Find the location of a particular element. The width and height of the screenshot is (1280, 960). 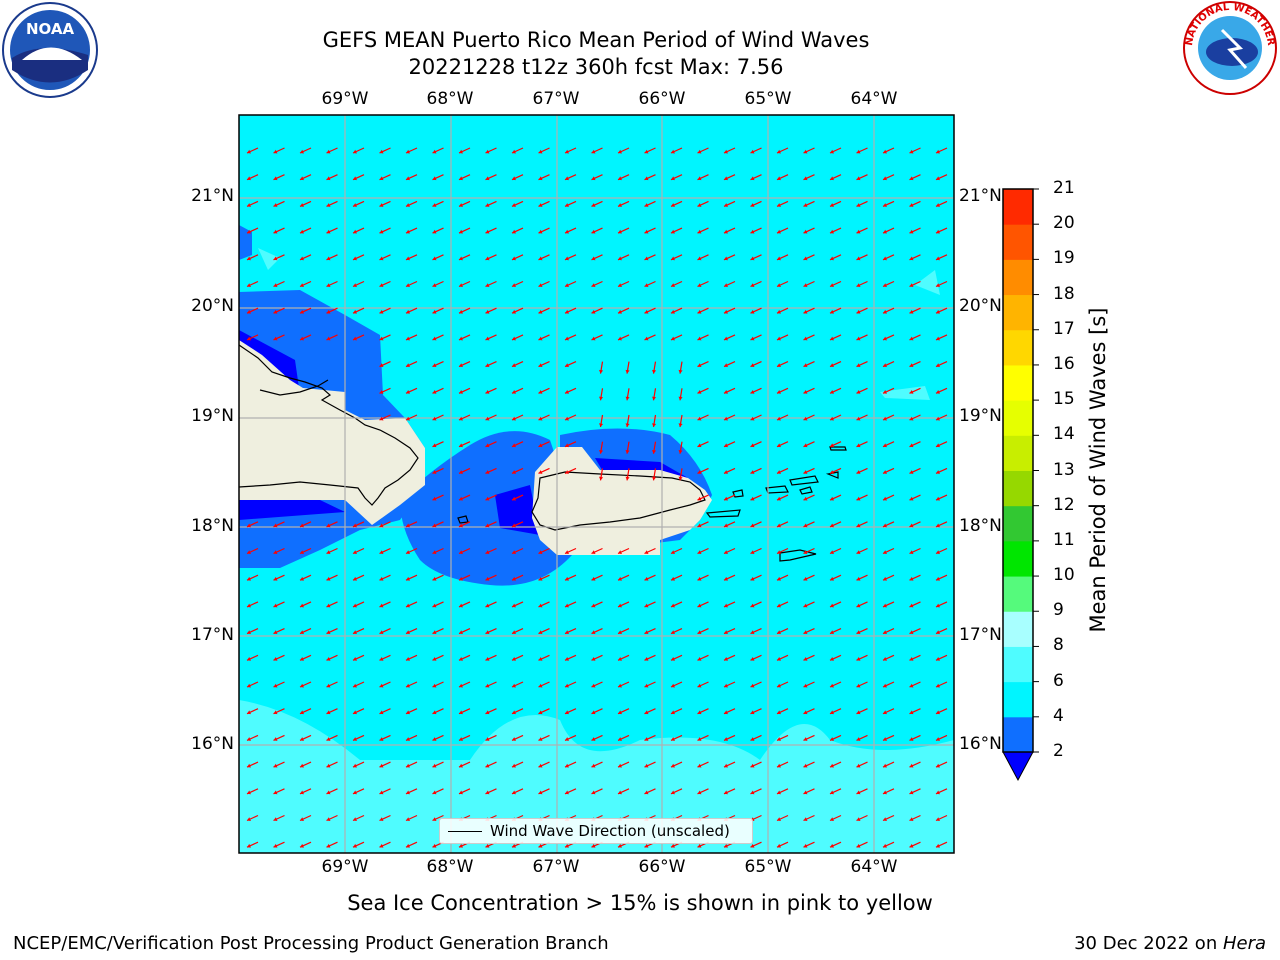

colorbar-tick-16: 16 is located at coordinates (1064, 363).